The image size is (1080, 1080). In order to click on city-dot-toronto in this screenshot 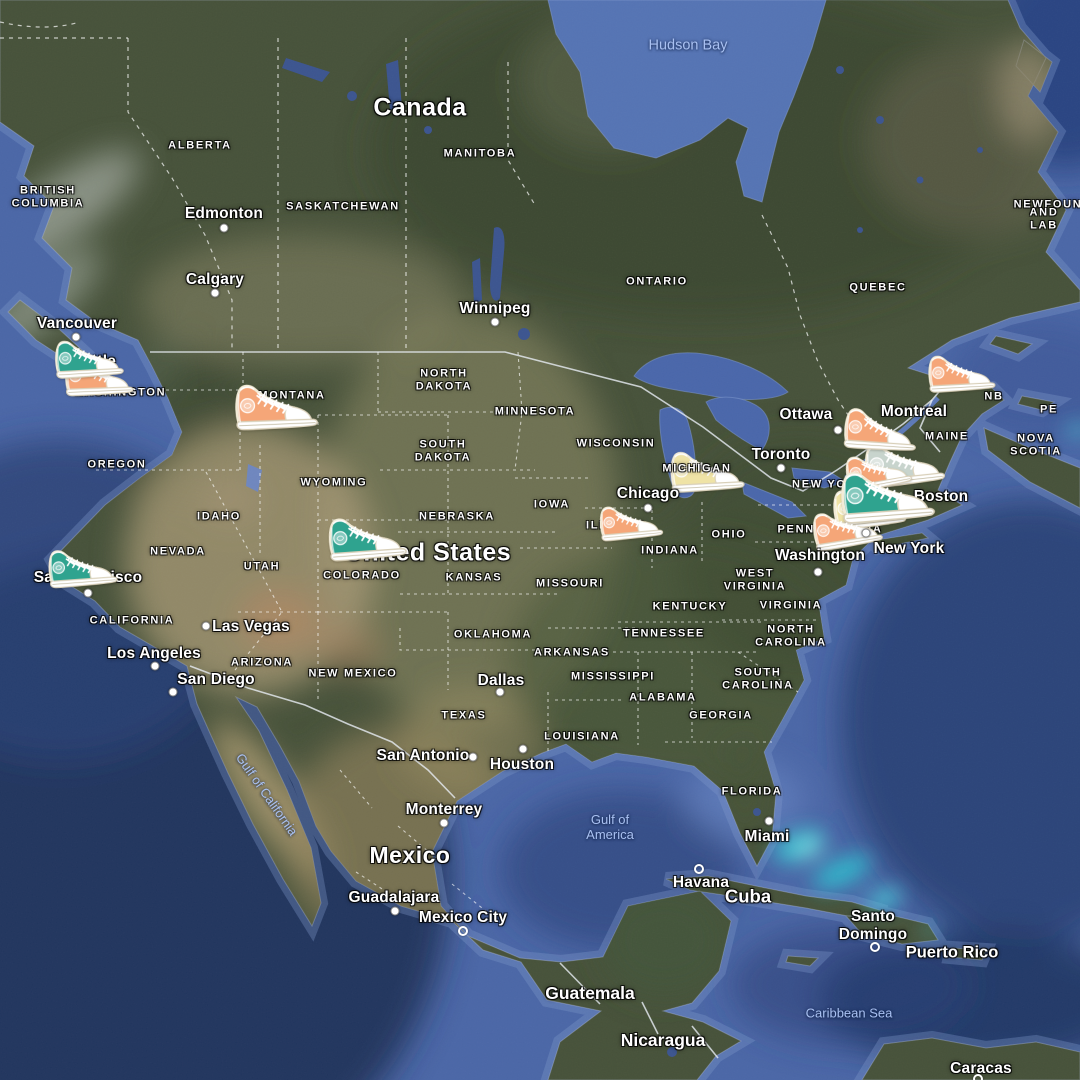, I will do `click(781, 468)`.